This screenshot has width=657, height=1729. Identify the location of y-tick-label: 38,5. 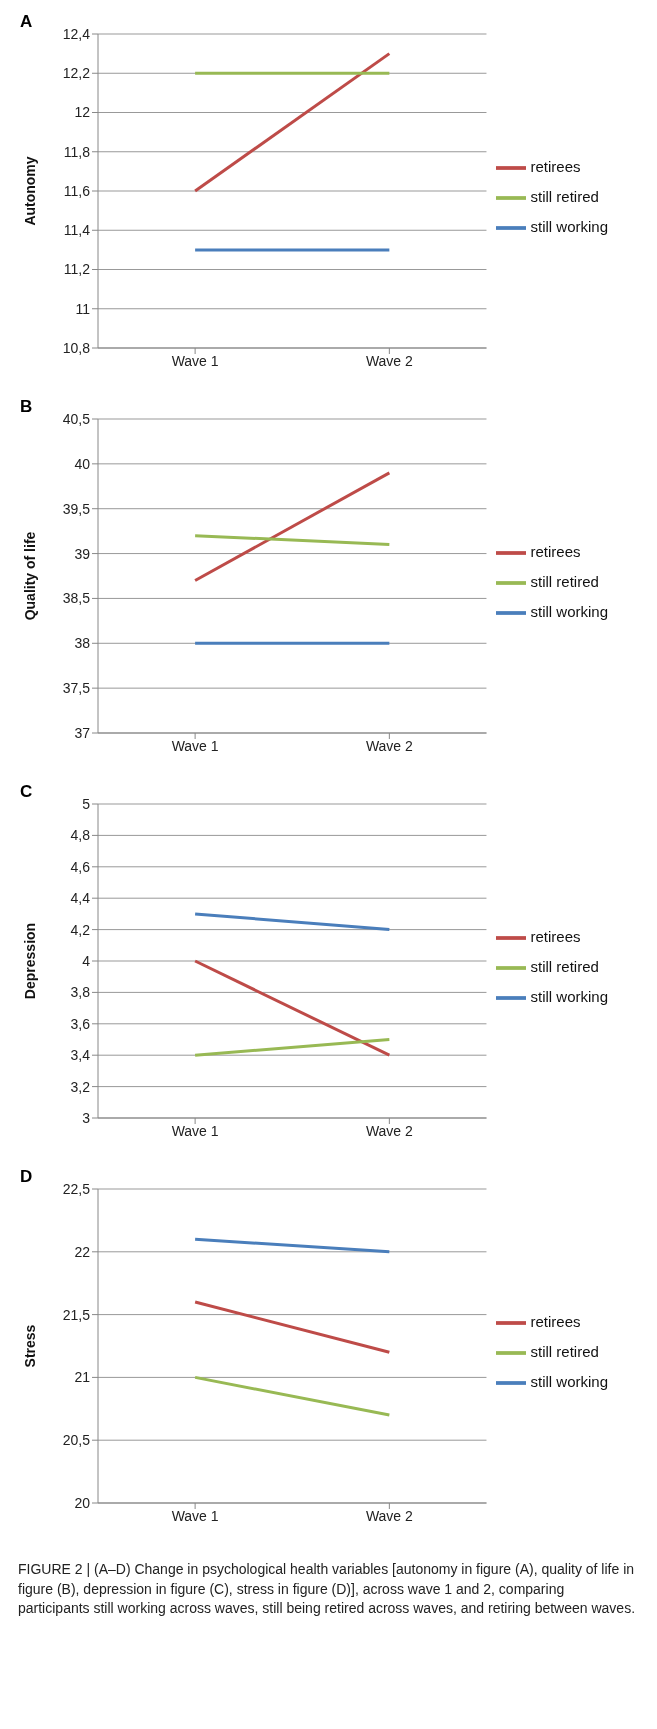
(76, 598).